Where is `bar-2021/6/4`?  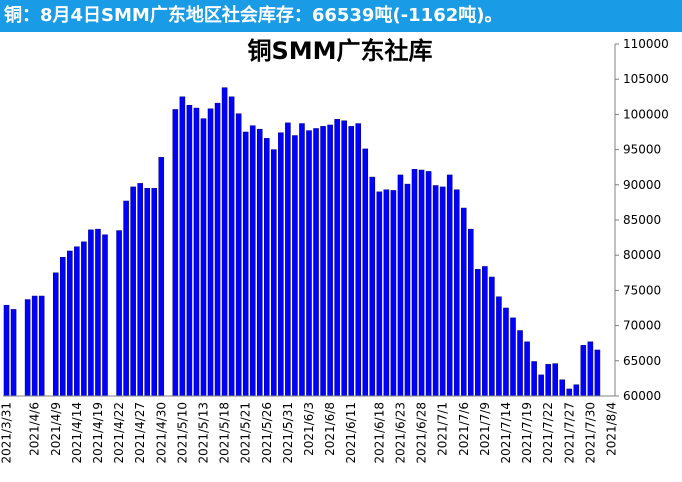
bar-2021/6/4 is located at coordinates (316, 262).